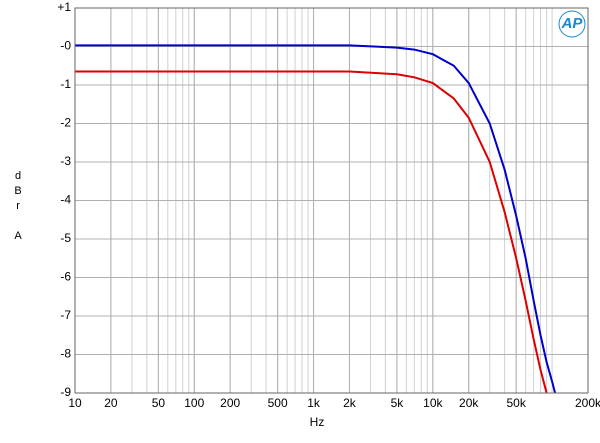 The width and height of the screenshot is (600, 443). I want to click on logo-ring, so click(572, 24).